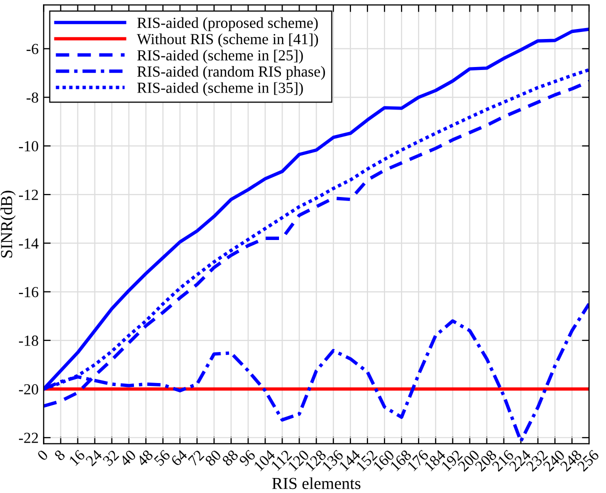 The height and width of the screenshot is (493, 606). Describe the element at coordinates (28, 146) in the screenshot. I see `y-tick-label: -10` at that location.